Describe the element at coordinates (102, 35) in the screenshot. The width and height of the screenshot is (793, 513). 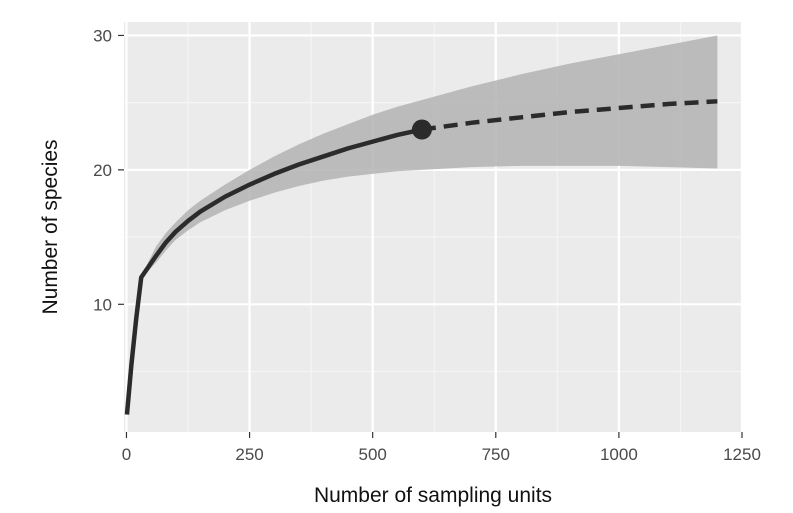
I see `y-tick-label: 30` at that location.